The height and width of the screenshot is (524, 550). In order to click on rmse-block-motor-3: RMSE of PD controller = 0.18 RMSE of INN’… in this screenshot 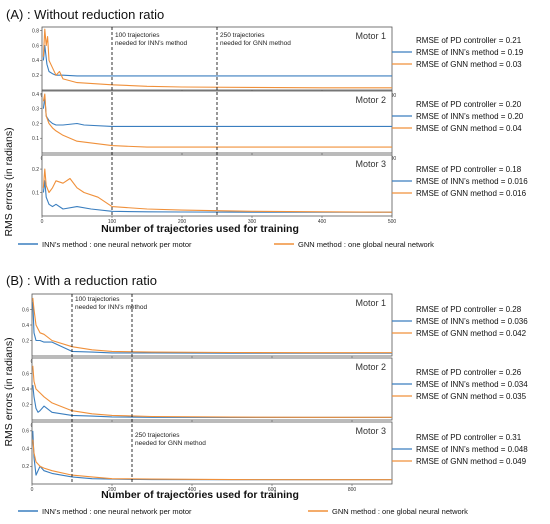, I will do `click(460, 181)`.